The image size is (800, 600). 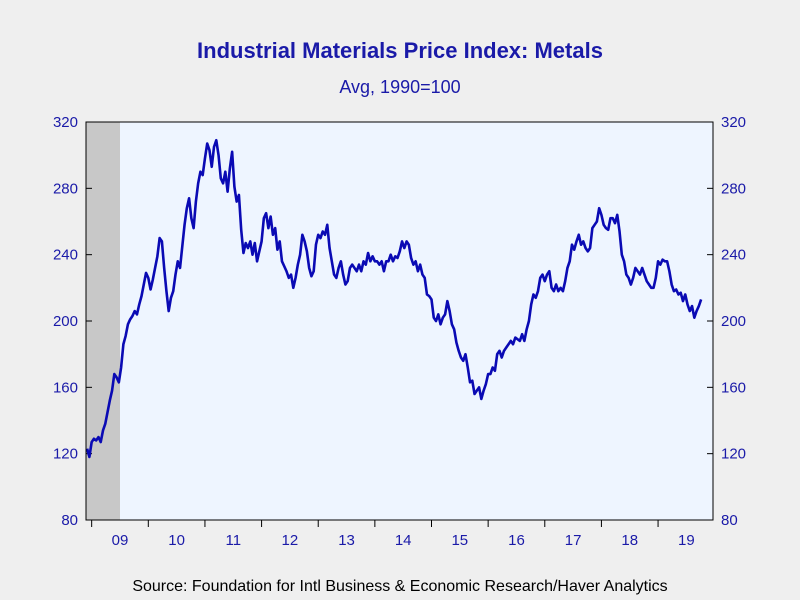 What do you see at coordinates (346, 540) in the screenshot?
I see `x-tick-label: 13` at bounding box center [346, 540].